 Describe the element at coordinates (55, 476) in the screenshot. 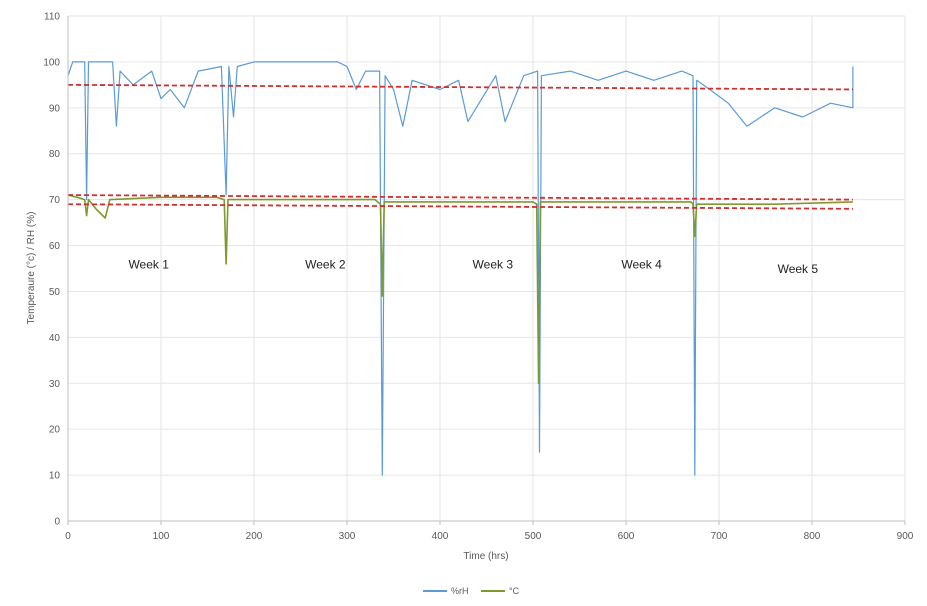

I see `y-tick-label: 10` at that location.